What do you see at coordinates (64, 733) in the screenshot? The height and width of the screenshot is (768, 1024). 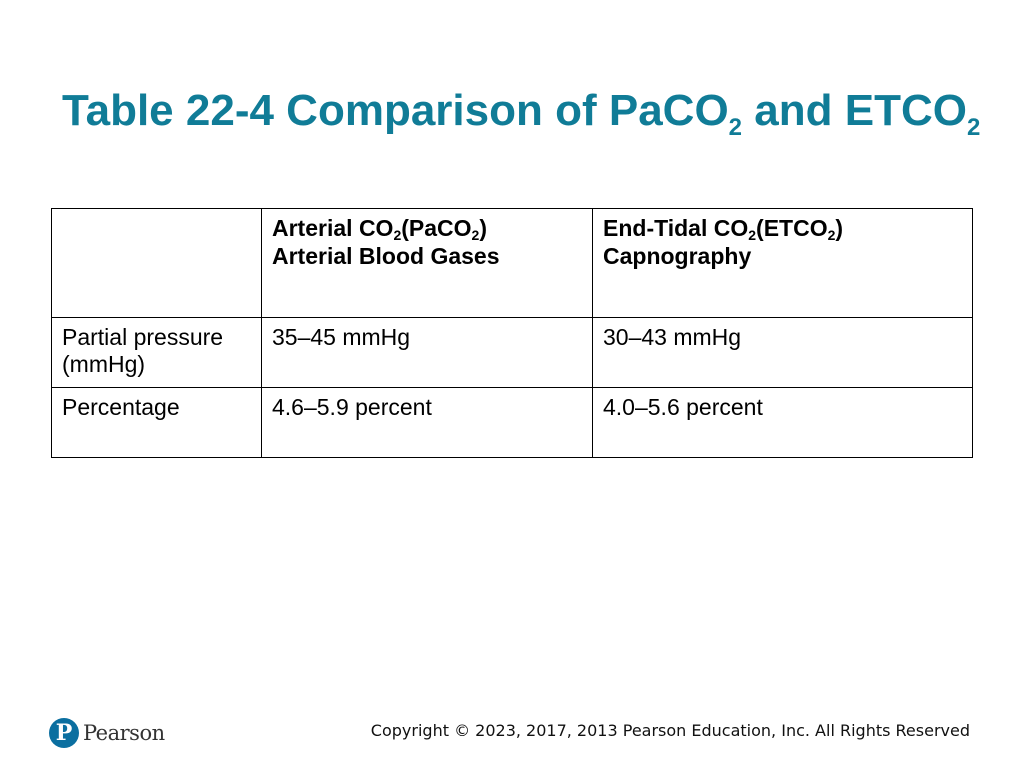 I see `pearson-logo-icon: P` at bounding box center [64, 733].